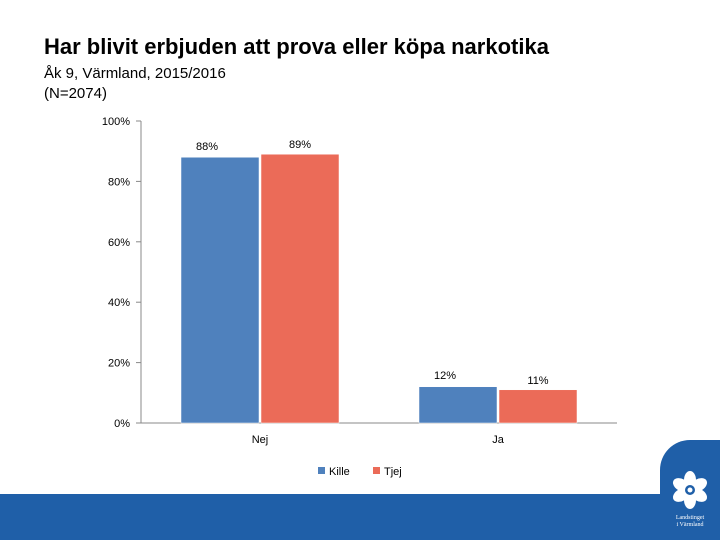  What do you see at coordinates (690, 525) in the screenshot?
I see `logo-text-line2: i Värmland` at bounding box center [690, 525].